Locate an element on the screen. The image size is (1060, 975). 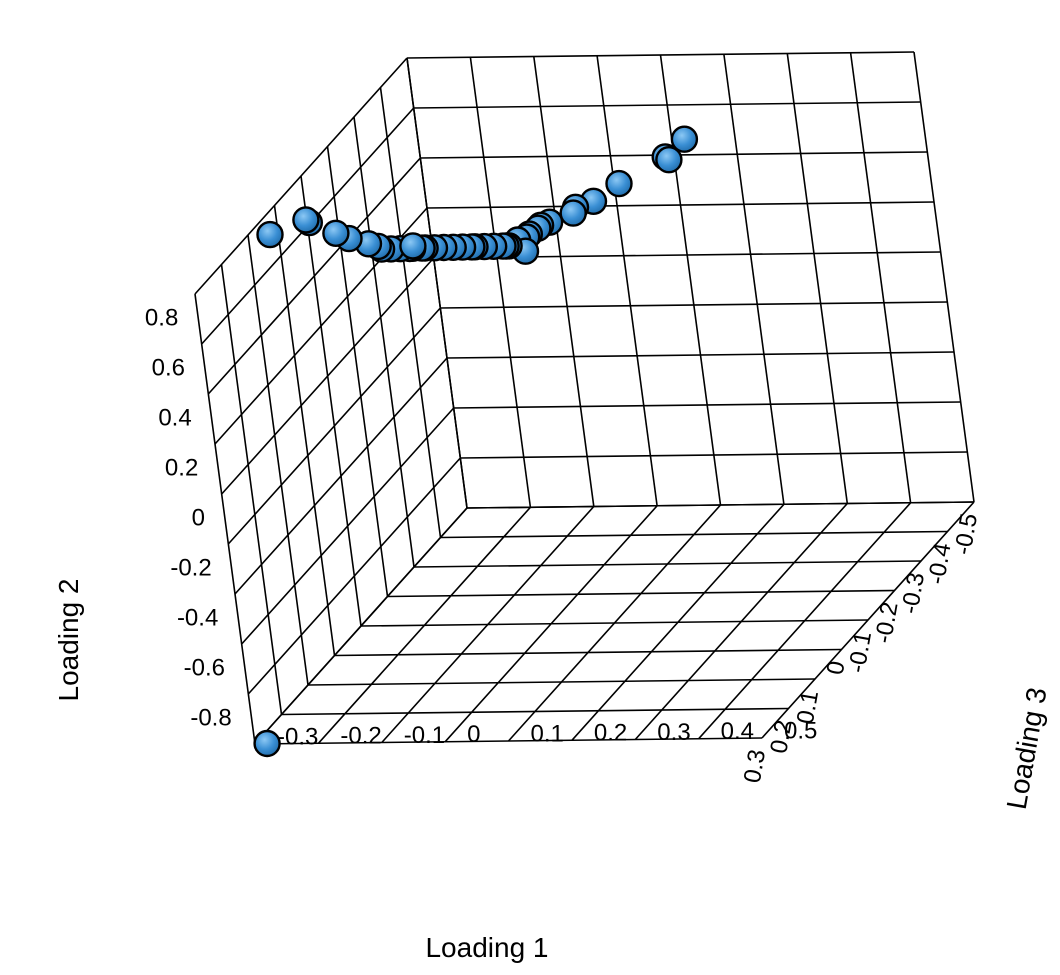
x-tick-labels: -0.5-0.4-0.3-0.2-0.100.10.20.3 is located at coordinates (861, 648).